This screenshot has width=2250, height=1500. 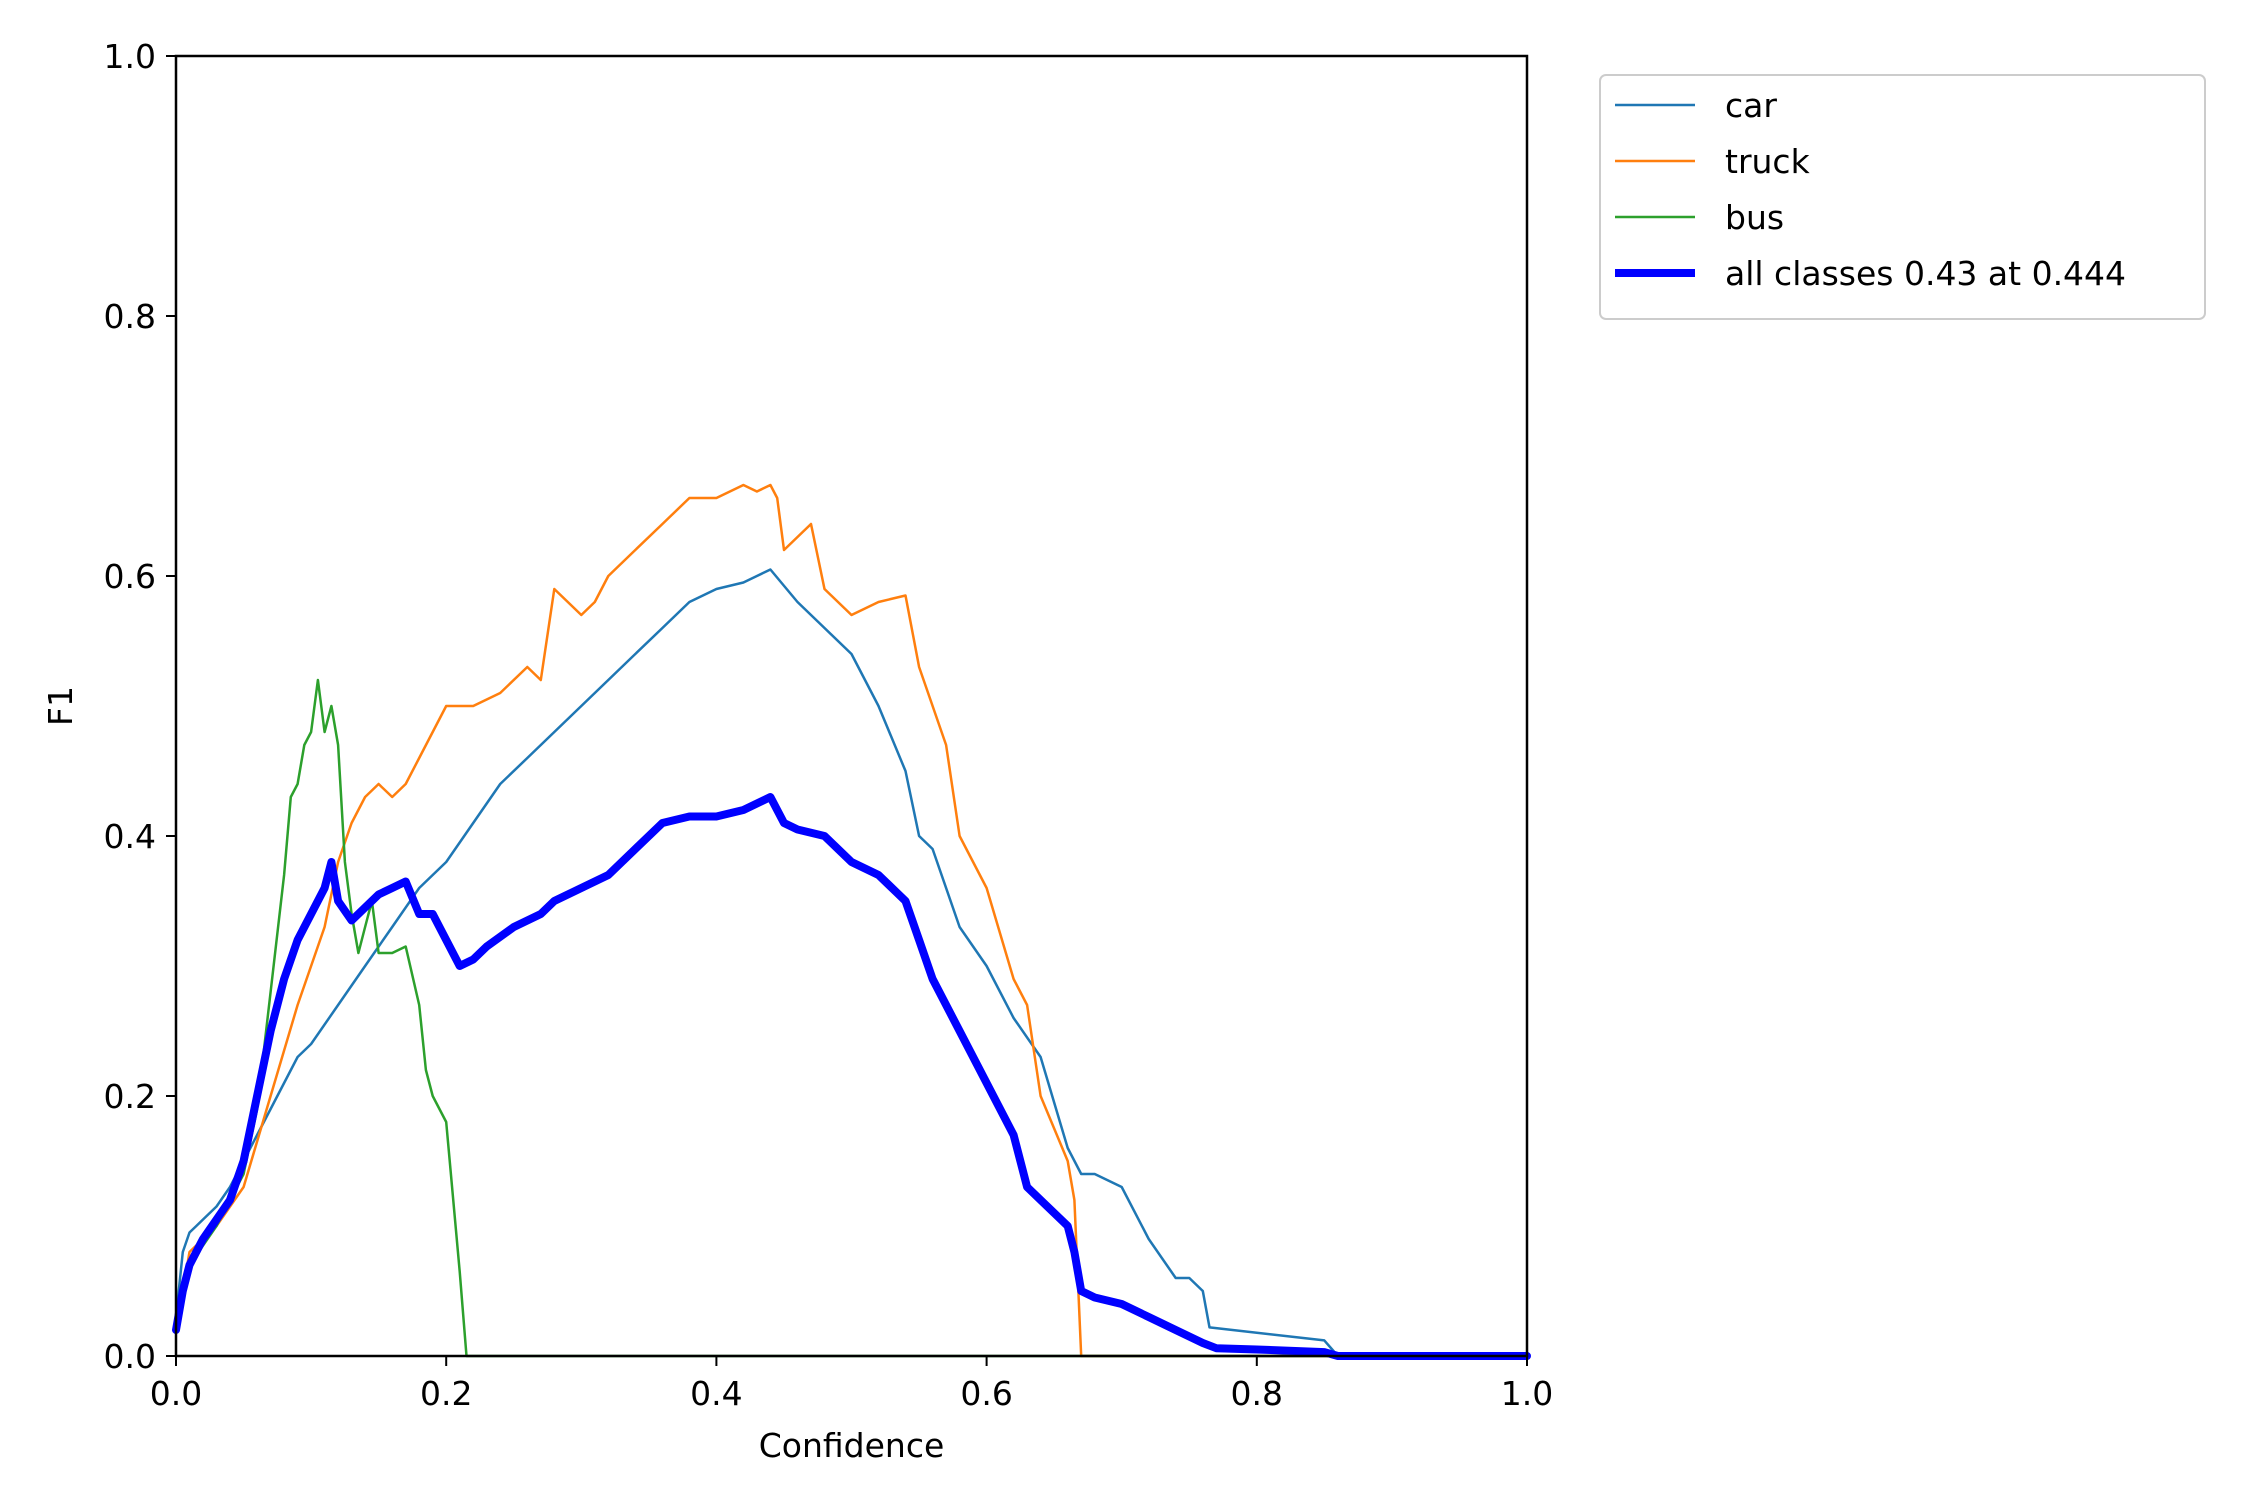 I want to click on y-tick-label: 0.8, so click(x=130, y=316).